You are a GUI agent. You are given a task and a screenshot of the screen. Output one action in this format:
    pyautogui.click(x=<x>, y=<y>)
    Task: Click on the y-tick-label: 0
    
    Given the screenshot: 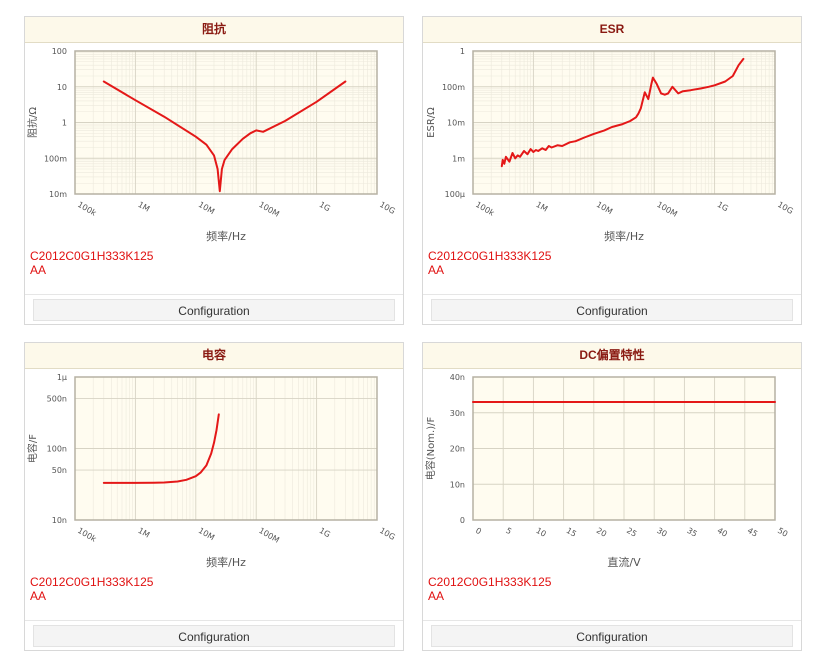 What is the action you would take?
    pyautogui.click(x=462, y=520)
    